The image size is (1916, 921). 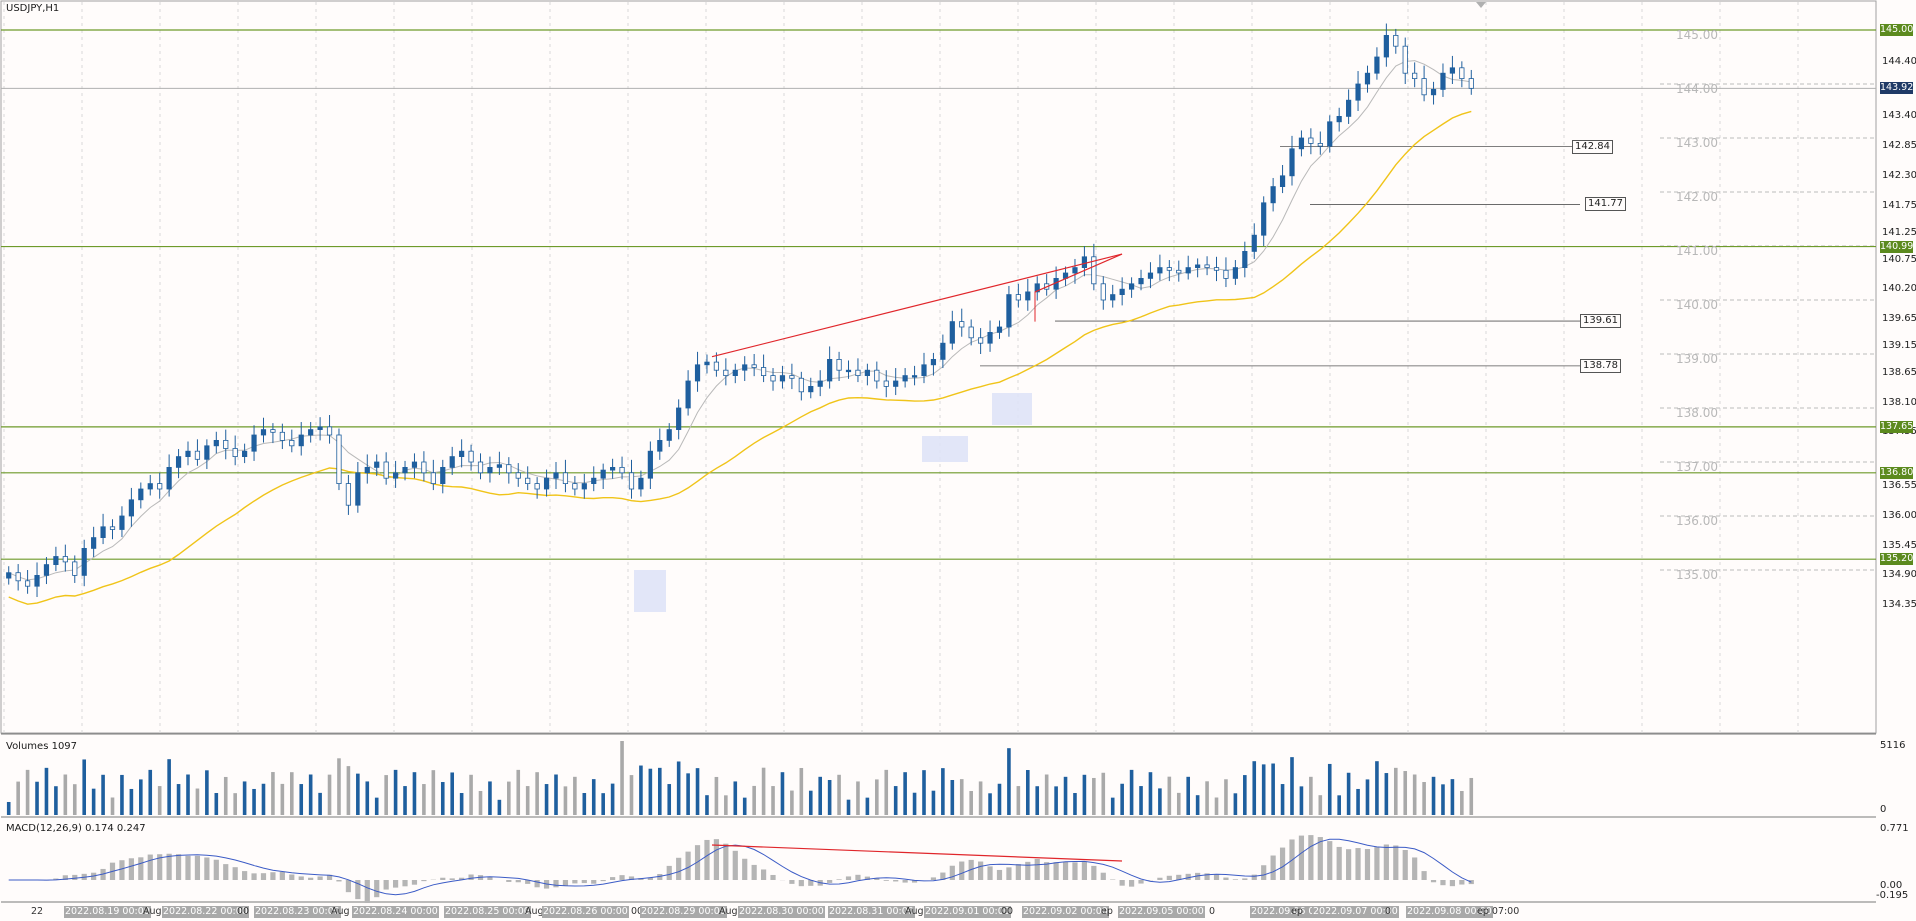 What do you see at coordinates (1600, 321) in the screenshot?
I see `target-price-label: 139.61` at bounding box center [1600, 321].